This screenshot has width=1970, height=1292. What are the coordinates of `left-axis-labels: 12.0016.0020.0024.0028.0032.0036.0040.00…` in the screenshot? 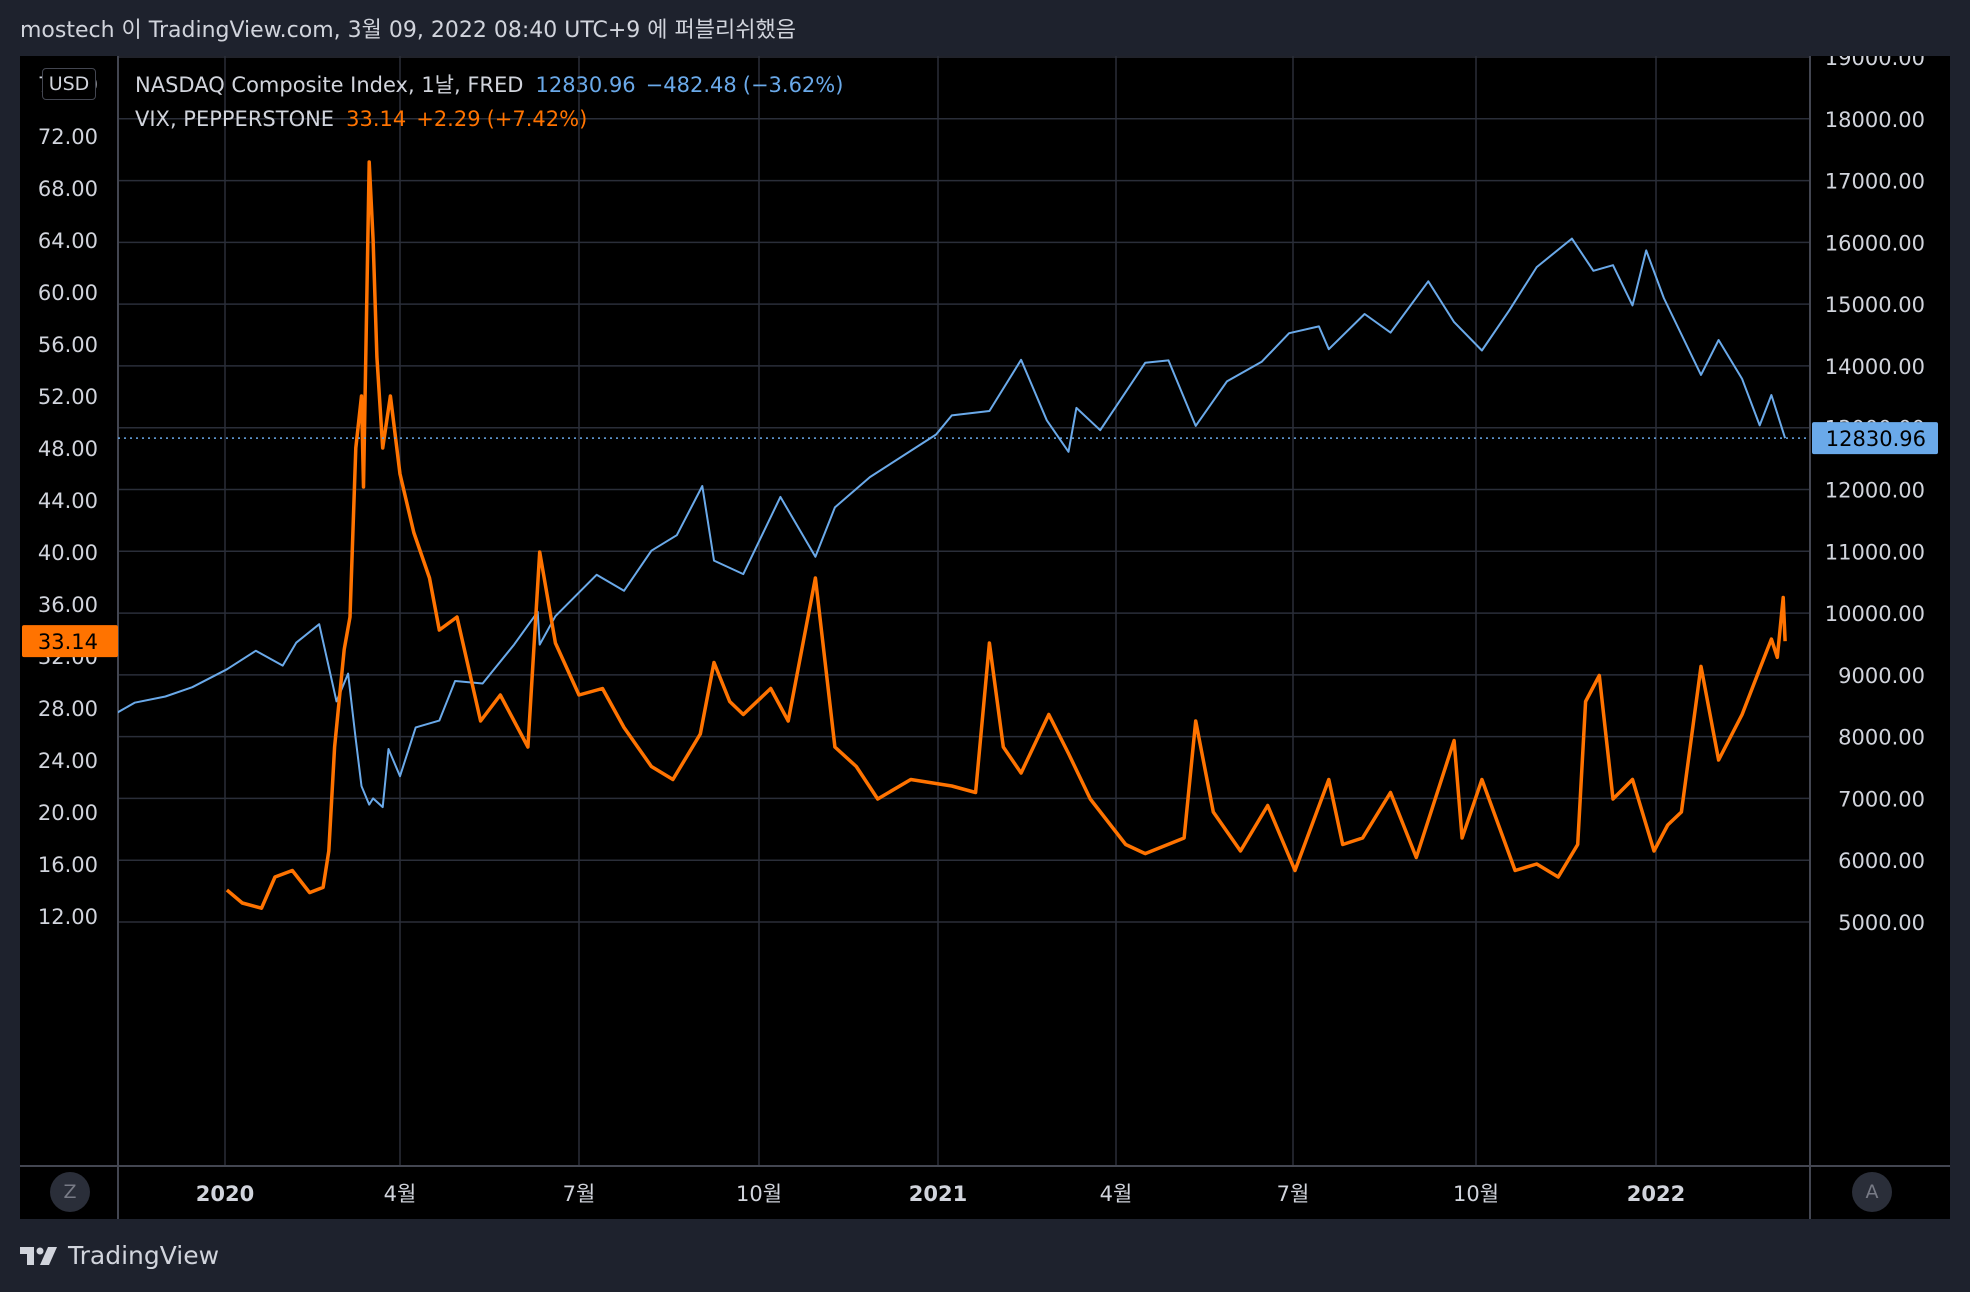 It's located at (68, 501).